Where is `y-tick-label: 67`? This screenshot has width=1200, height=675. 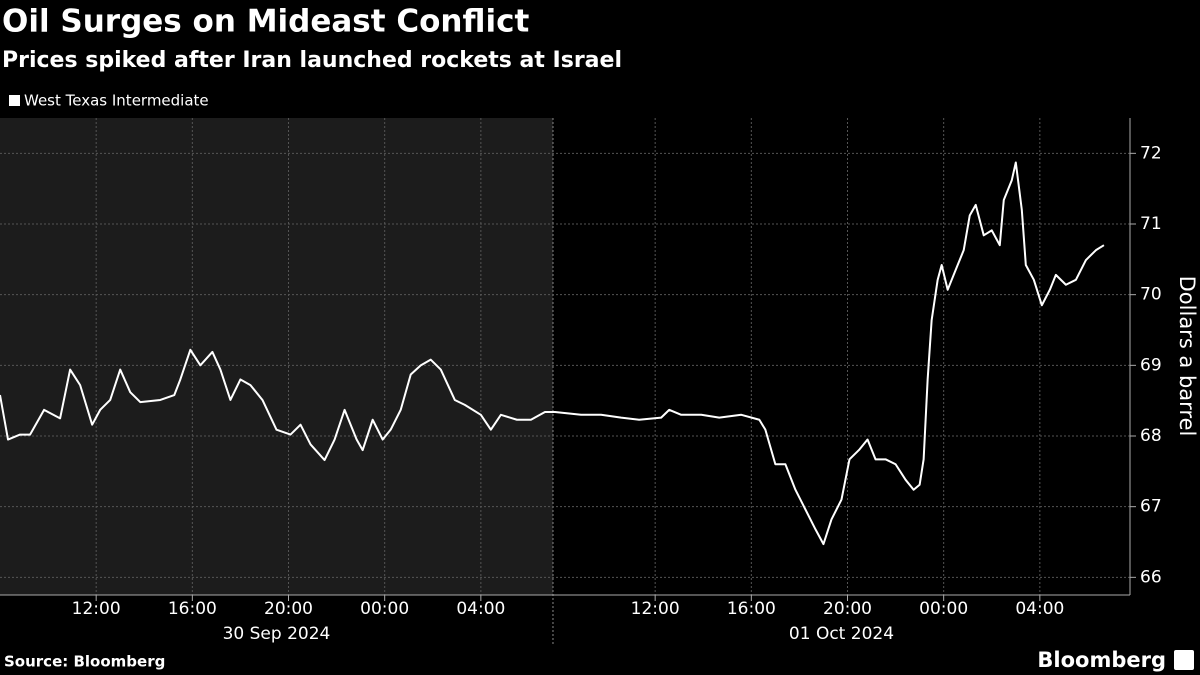
y-tick-label: 67 is located at coordinates (1151, 507).